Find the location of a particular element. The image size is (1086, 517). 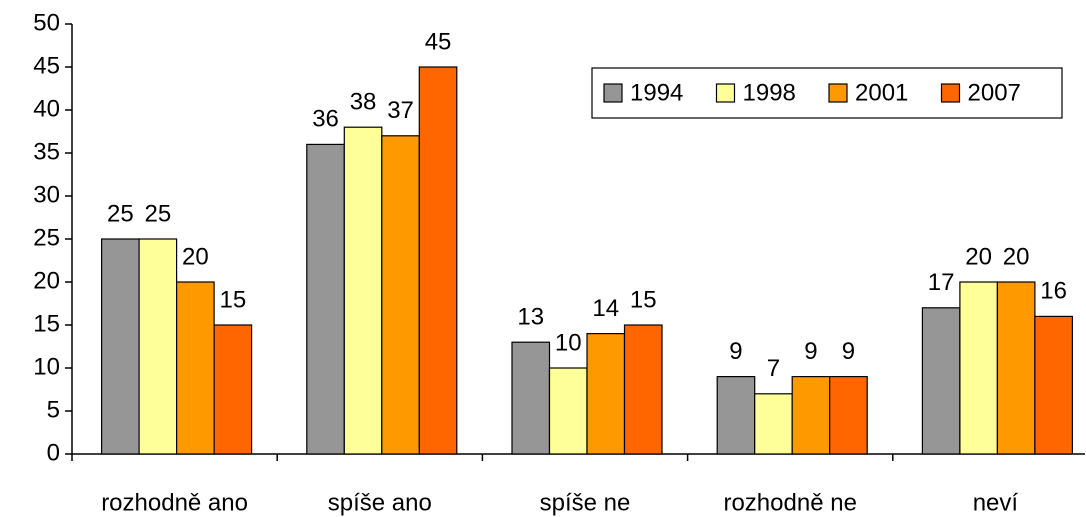

value-label: 10 is located at coordinates (568, 342).